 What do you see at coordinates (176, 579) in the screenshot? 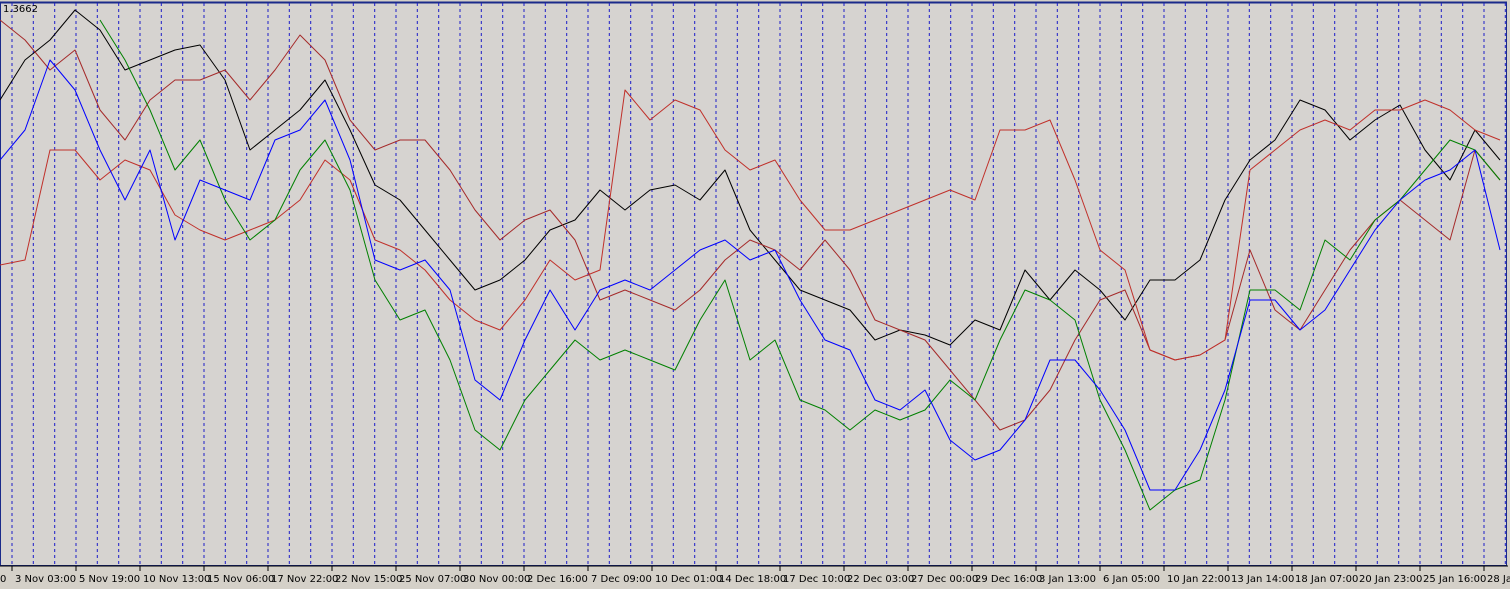
I see `x-tick-label: 10 Nov 13:00` at bounding box center [176, 579].